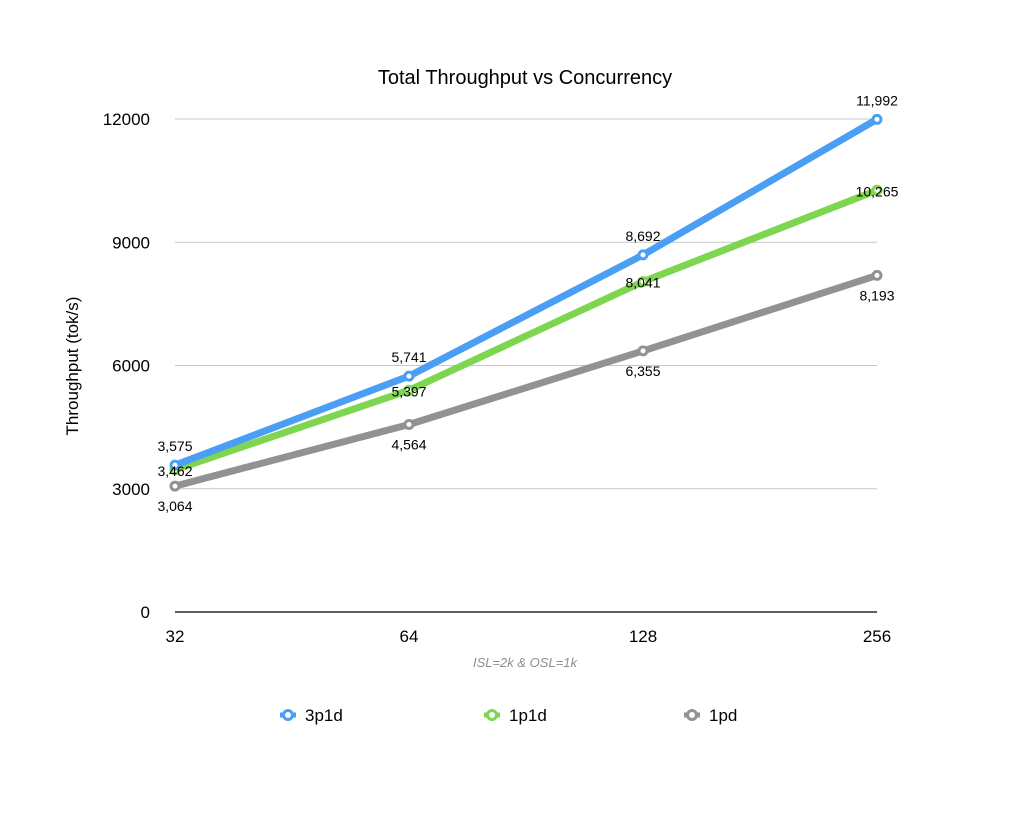 This screenshot has height=832, width=1032. I want to click on legend-item-1pd: 1pd, so click(710, 715).